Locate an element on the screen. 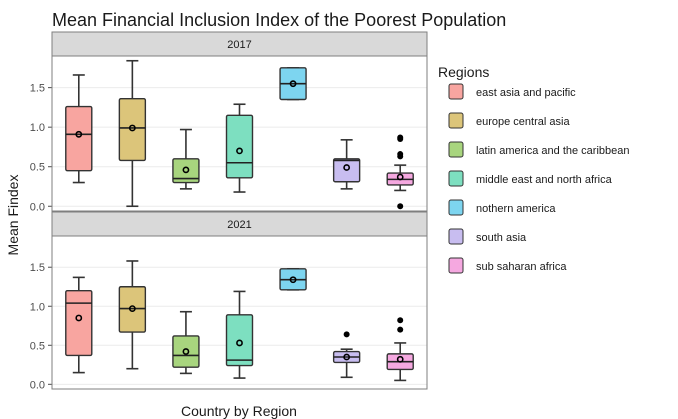 The image size is (678, 419). legend-entry-south-asia: south asia is located at coordinates (487, 236).